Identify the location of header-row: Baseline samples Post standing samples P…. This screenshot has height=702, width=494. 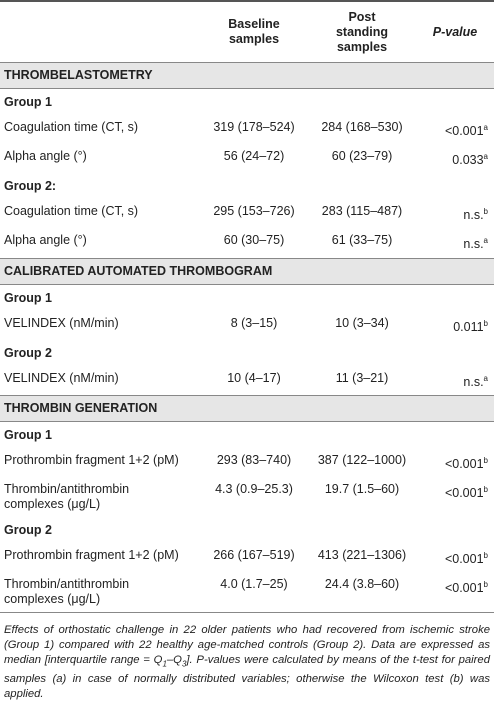
(247, 31).